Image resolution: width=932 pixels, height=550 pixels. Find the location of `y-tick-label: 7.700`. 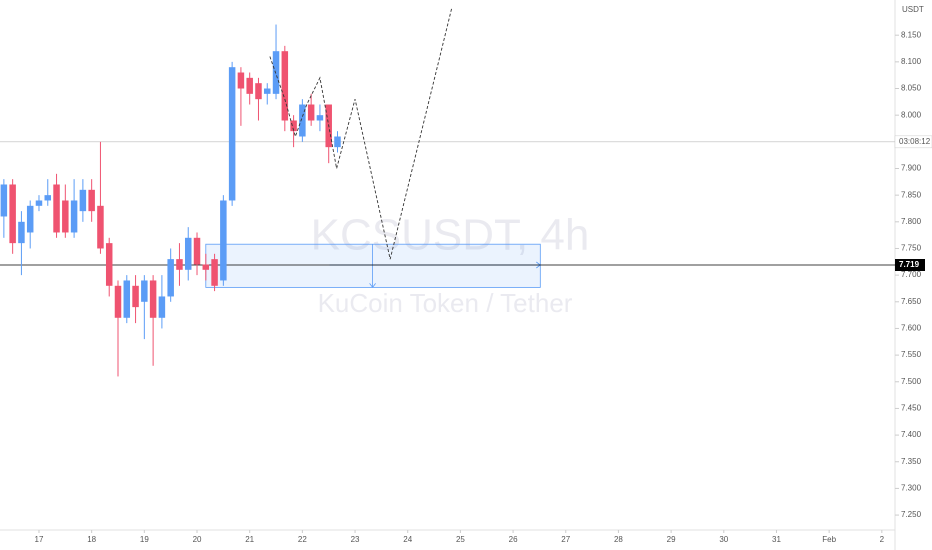

y-tick-label: 7.700 is located at coordinates (911, 274).